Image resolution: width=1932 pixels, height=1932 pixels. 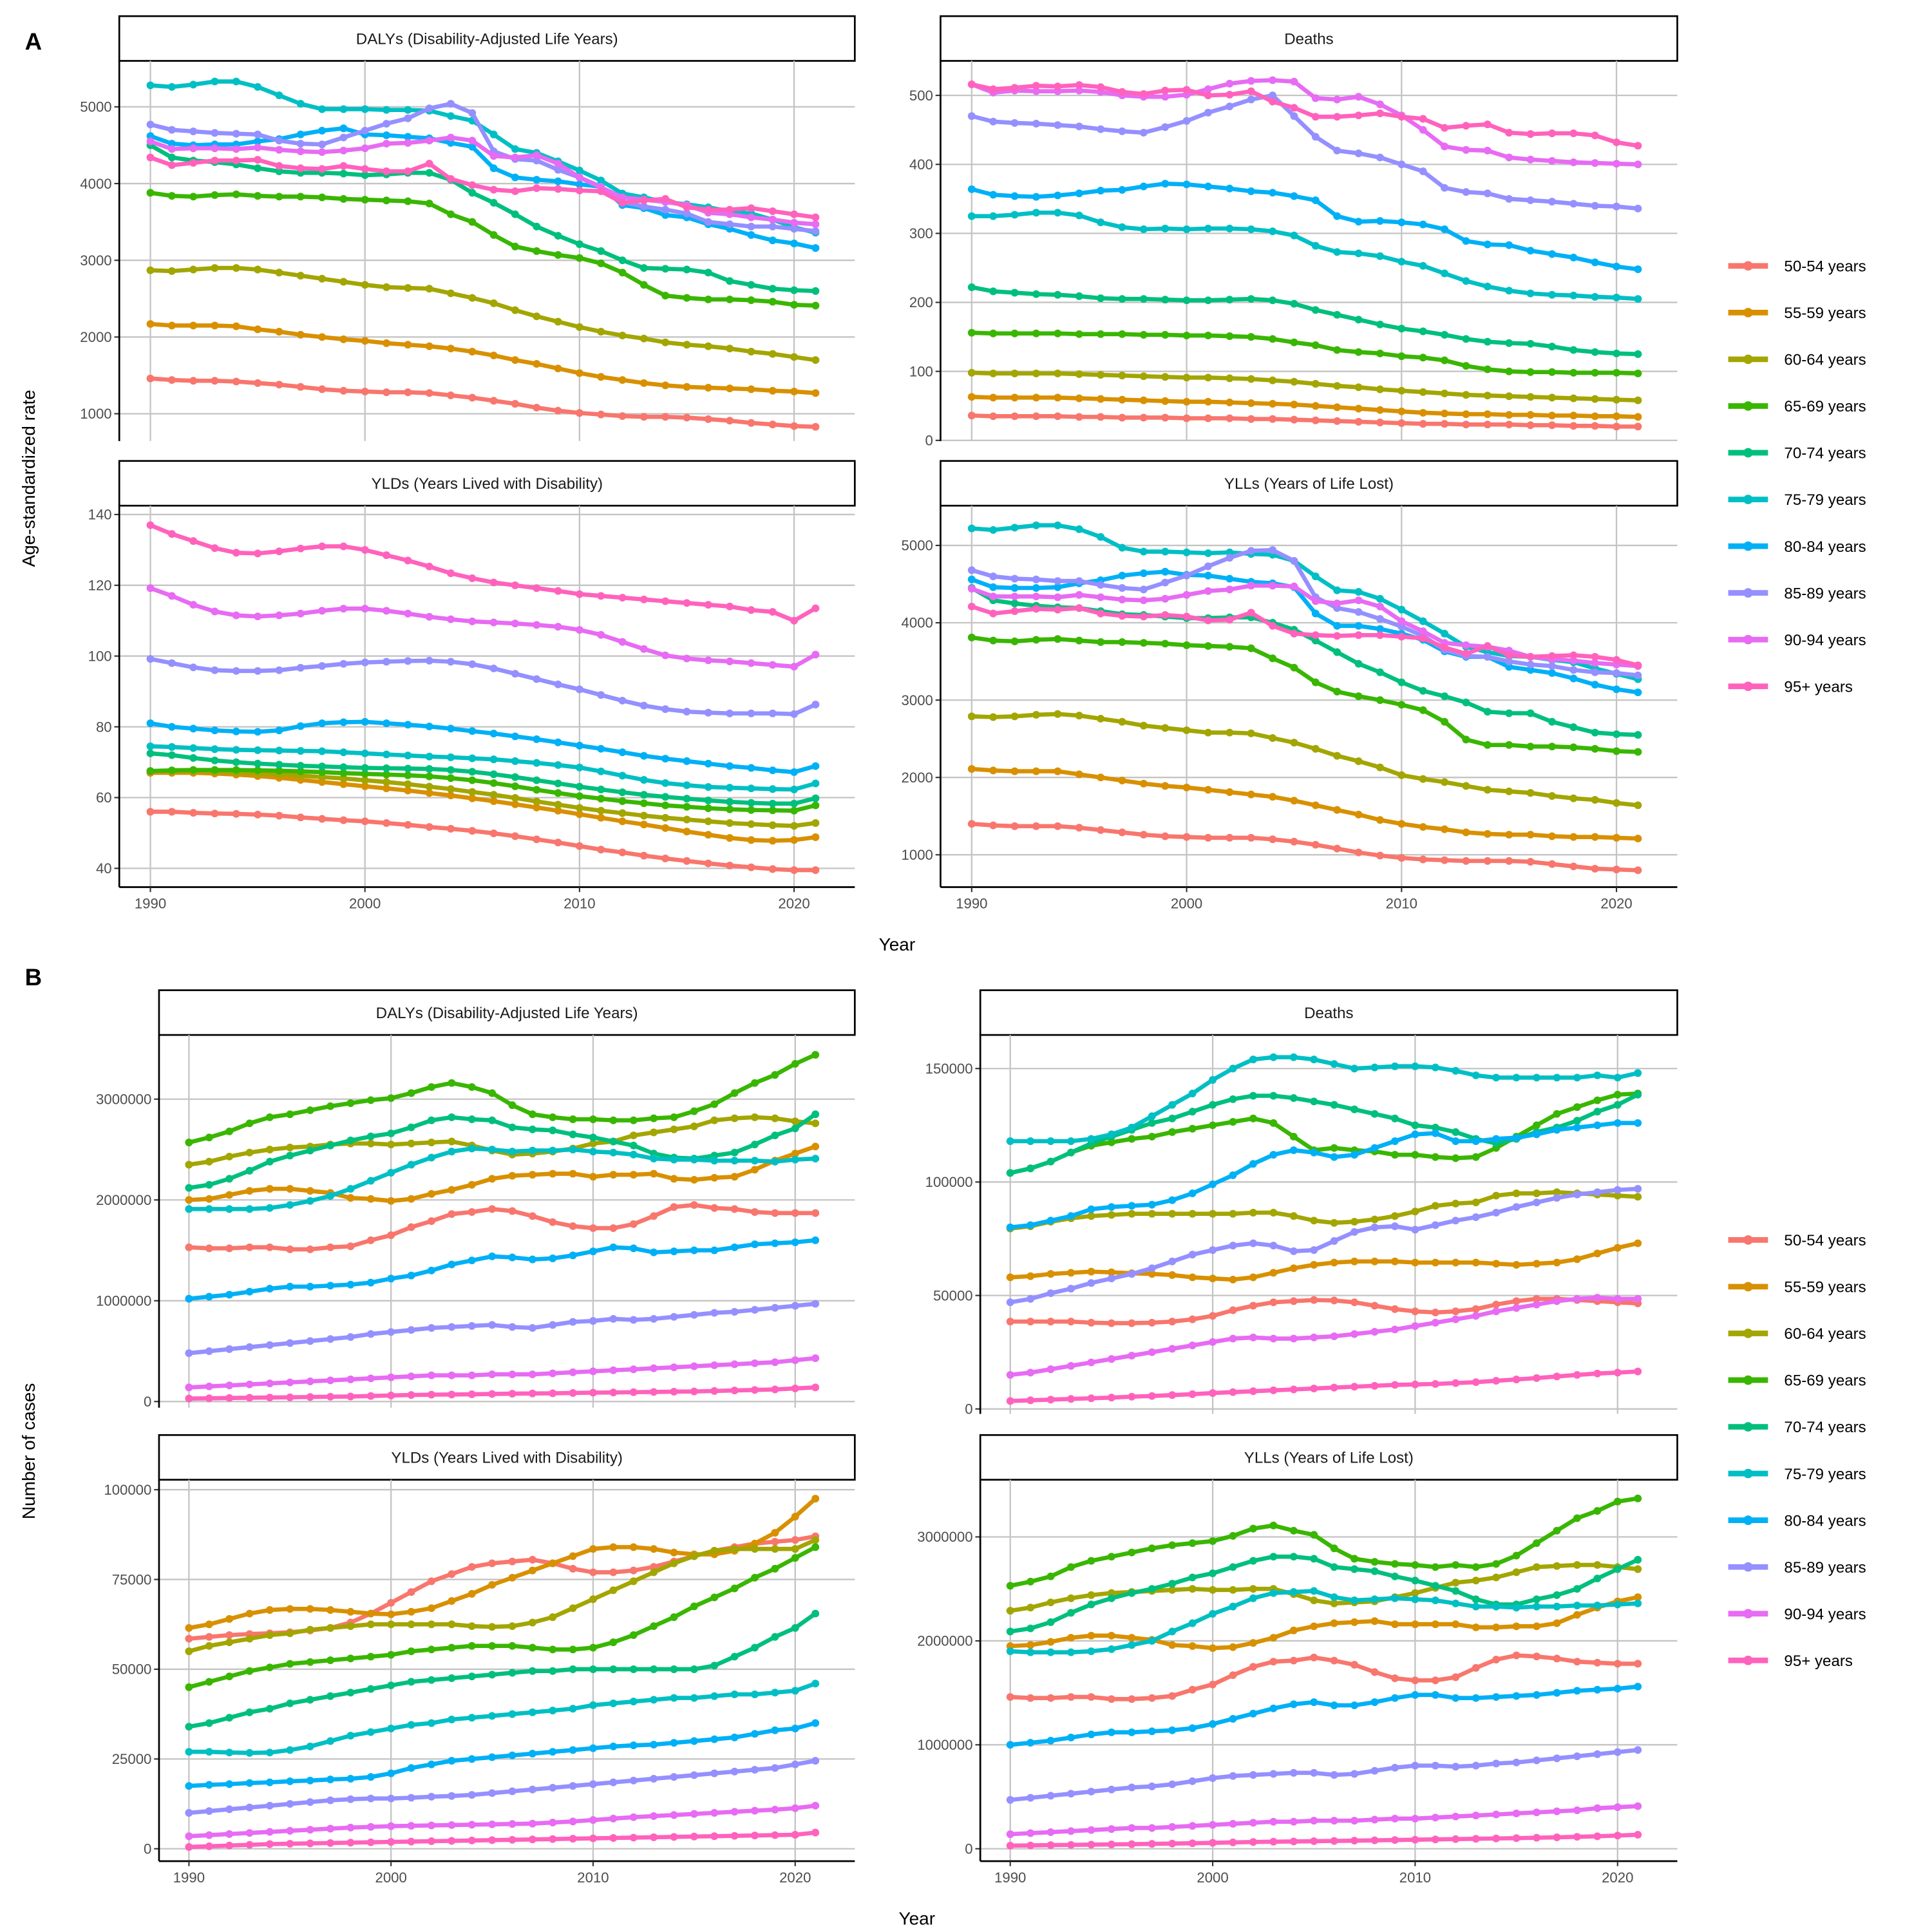 I want to click on facet-title: DALYs (Disability-Adjusted Life Years), so click(x=507, y=1013).